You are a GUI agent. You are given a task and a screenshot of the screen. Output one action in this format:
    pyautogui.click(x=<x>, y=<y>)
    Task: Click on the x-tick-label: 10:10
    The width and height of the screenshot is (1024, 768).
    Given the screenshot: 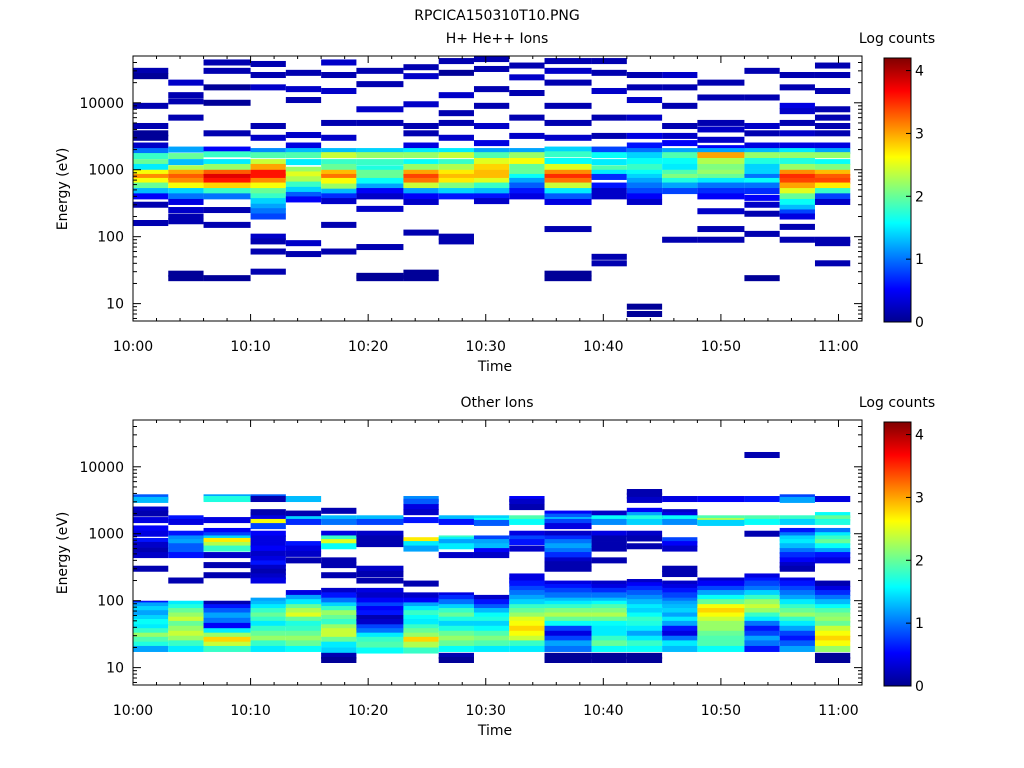 What is the action you would take?
    pyautogui.click(x=250, y=711)
    